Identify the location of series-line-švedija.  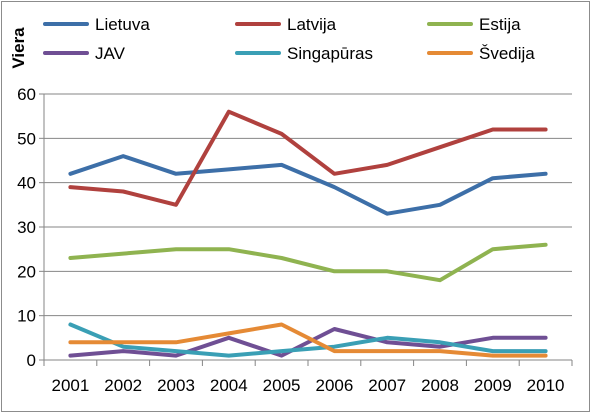
(308, 340).